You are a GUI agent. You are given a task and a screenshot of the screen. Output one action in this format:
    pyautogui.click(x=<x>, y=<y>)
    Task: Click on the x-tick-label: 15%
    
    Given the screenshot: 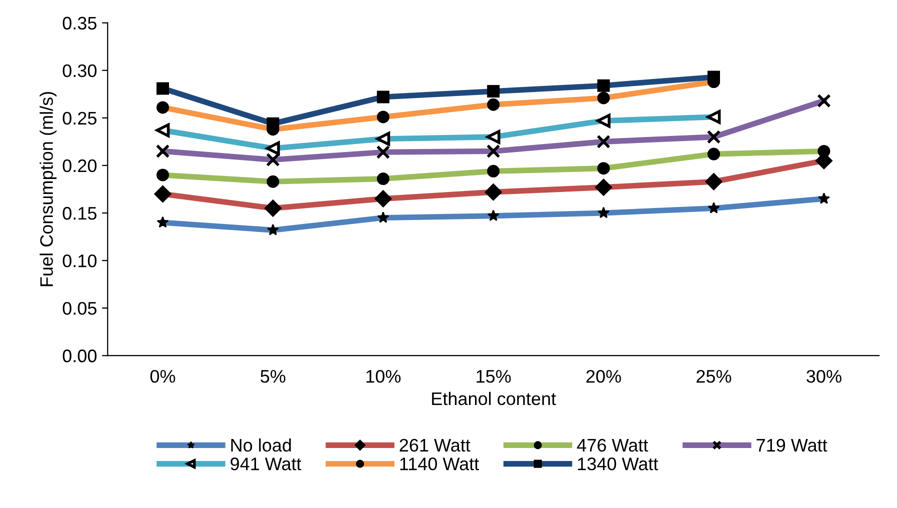 What is the action you would take?
    pyautogui.click(x=493, y=376)
    